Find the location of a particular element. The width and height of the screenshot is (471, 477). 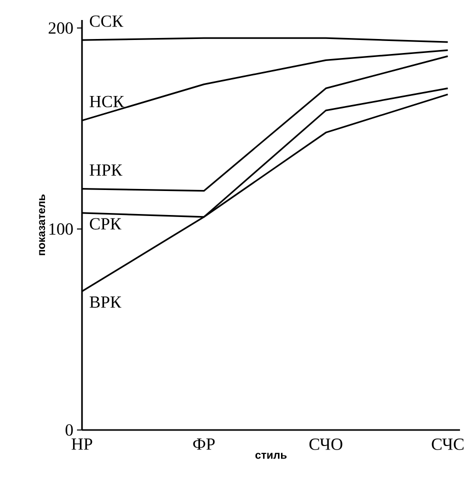

x-tick-label: ФР is located at coordinates (204, 444).